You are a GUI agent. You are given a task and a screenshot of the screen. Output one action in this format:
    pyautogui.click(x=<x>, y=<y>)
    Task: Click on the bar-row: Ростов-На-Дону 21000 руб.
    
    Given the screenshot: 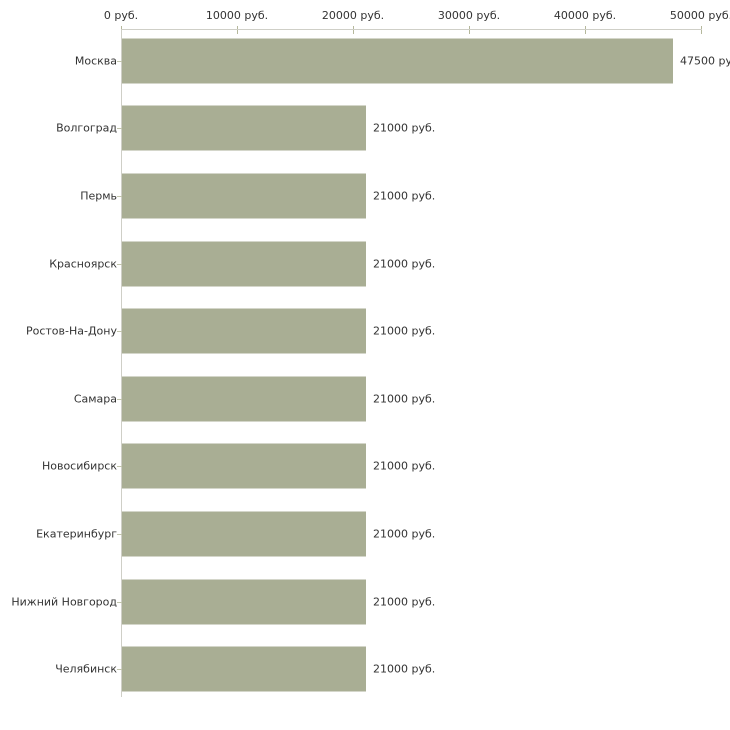 What is the action you would take?
    pyautogui.click(x=365, y=331)
    